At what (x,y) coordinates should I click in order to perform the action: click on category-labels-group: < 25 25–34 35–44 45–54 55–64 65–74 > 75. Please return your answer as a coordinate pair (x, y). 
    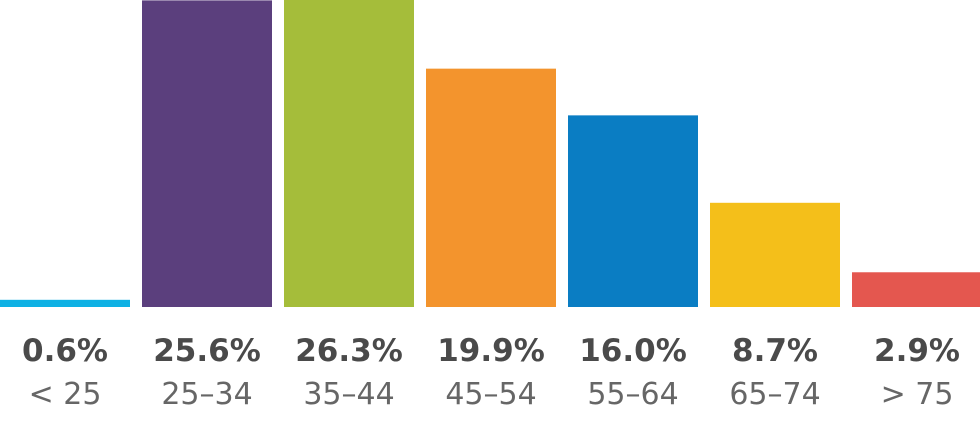
    Looking at the image, I should click on (491, 394).